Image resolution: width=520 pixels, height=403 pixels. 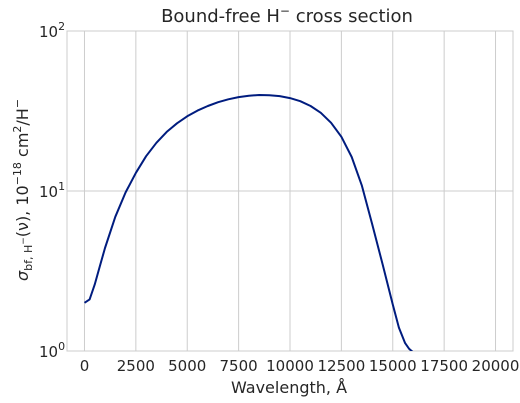 I want to click on x-tick-label: 5000, so click(x=187, y=366).